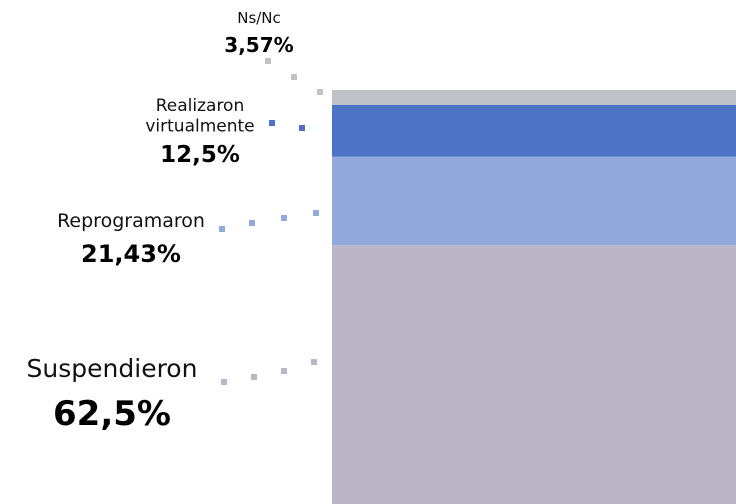  What do you see at coordinates (131, 254) in the screenshot?
I see `segment-value-reprogramaron: 21,43%` at bounding box center [131, 254].